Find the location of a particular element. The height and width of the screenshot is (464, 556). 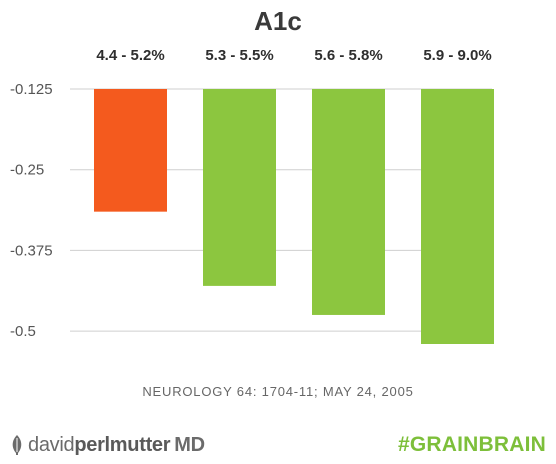

brand-name-light: david is located at coordinates (51, 444).